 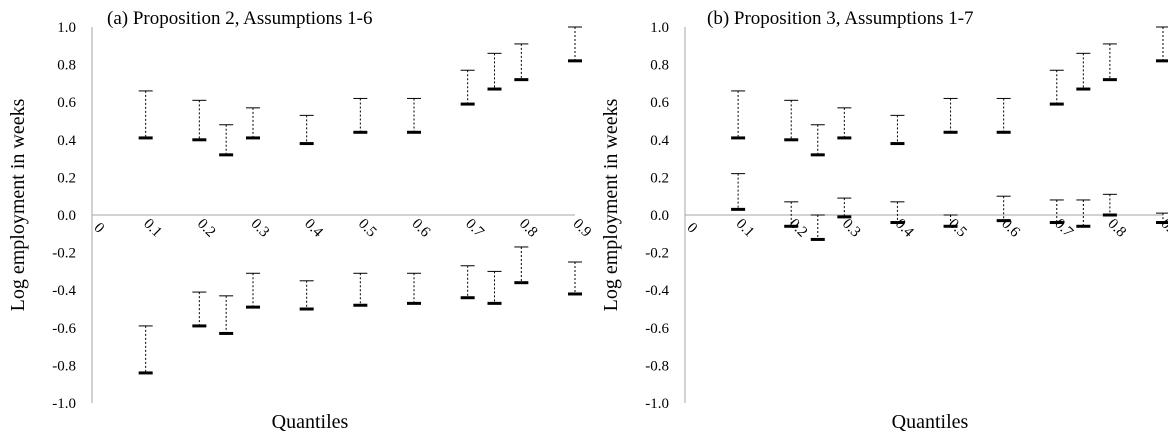 I want to click on chart-title: (b) Proposition 3, Assumptions 1-7, so click(x=840, y=18).